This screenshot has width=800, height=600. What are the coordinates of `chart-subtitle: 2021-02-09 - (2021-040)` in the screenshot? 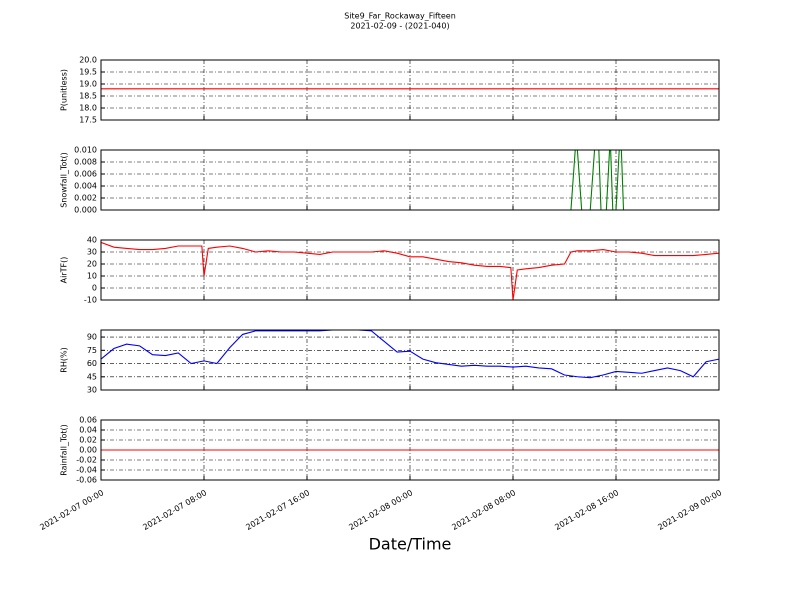 It's located at (399, 26).